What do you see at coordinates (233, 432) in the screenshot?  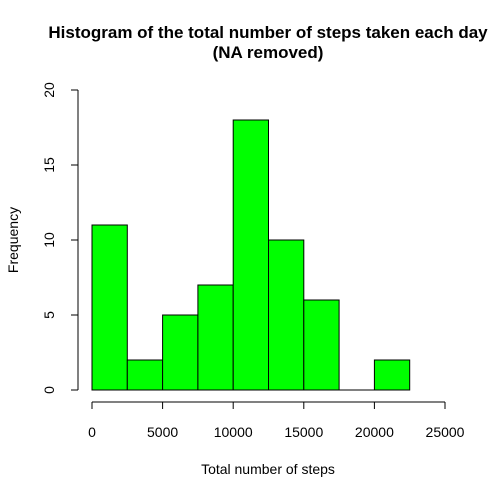 I see `x-tick-label: 10000` at bounding box center [233, 432].